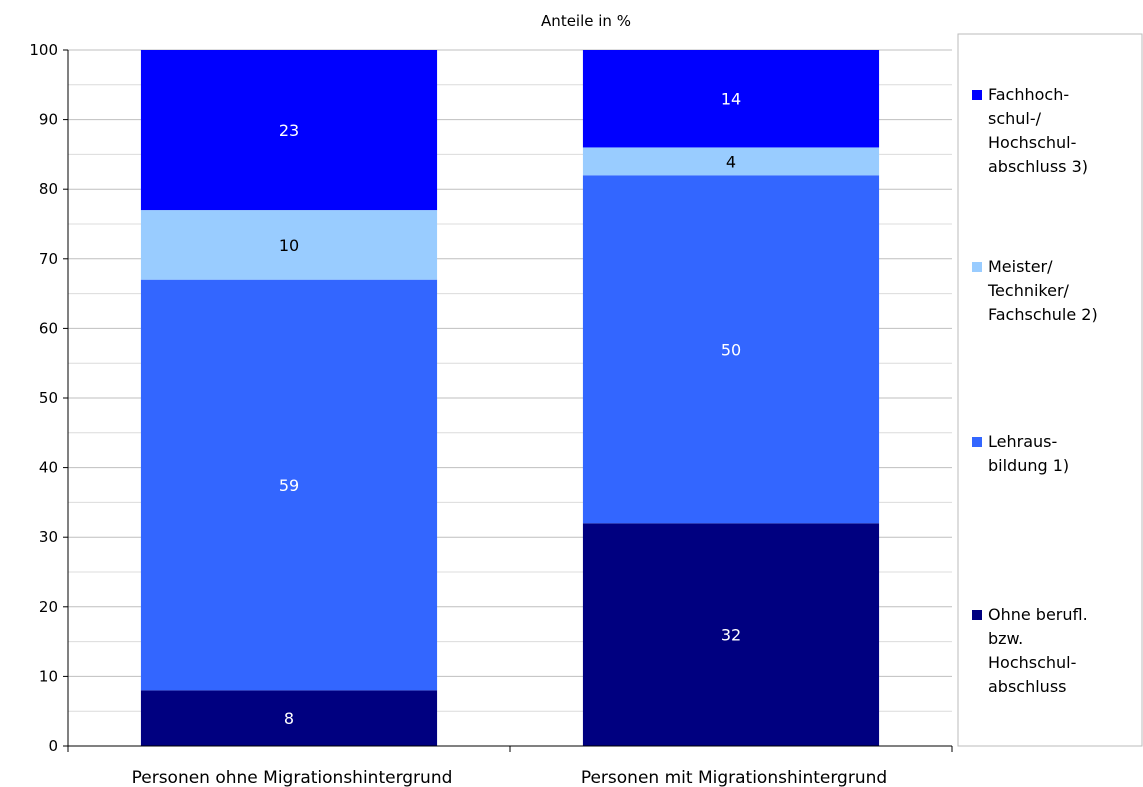  What do you see at coordinates (1038, 130) in the screenshot?
I see `legend-label: Fachhoch-schul-/Hochschul-abschluss 3)` at bounding box center [1038, 130].